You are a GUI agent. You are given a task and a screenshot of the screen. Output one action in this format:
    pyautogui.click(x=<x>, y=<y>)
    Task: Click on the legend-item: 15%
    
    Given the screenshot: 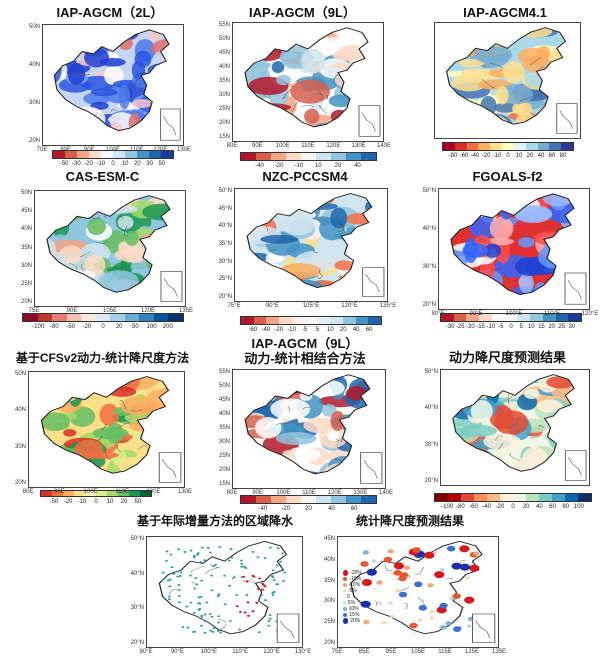 What is the action you would take?
    pyautogui.click(x=352, y=615)
    